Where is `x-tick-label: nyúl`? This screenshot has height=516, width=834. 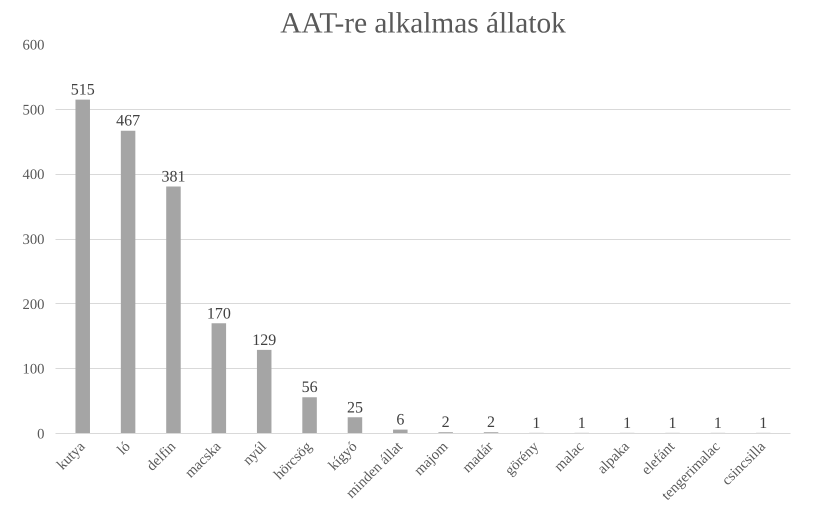
x-tick-label: nyúl is located at coordinates (255, 453).